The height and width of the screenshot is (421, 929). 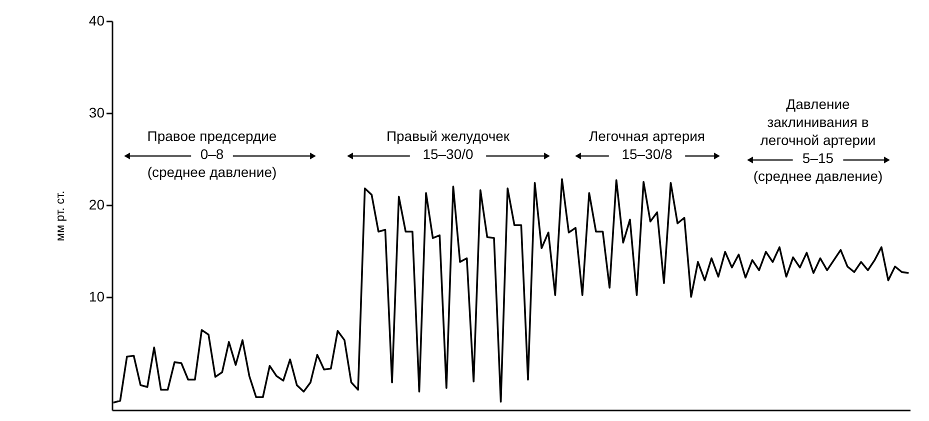 What do you see at coordinates (96, 20) in the screenshot?
I see `y-tick-label: 40` at bounding box center [96, 20].